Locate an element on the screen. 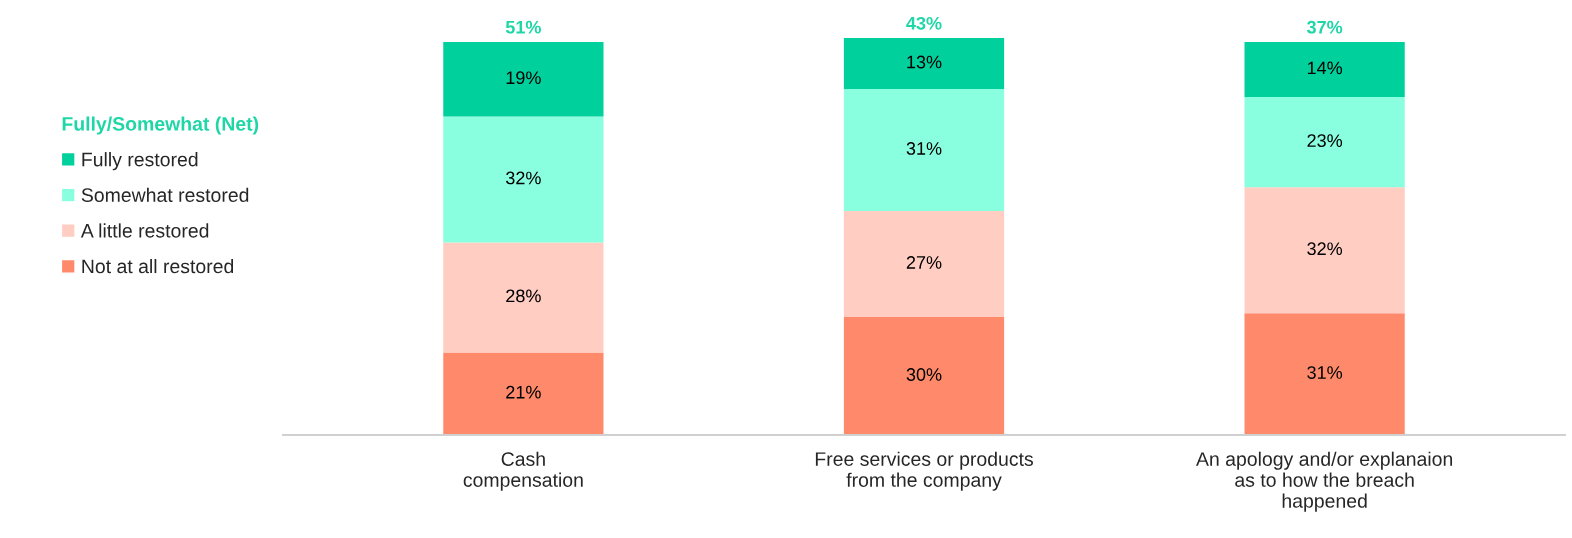 The width and height of the screenshot is (1572, 538). data-label: 19% is located at coordinates (523, 78).